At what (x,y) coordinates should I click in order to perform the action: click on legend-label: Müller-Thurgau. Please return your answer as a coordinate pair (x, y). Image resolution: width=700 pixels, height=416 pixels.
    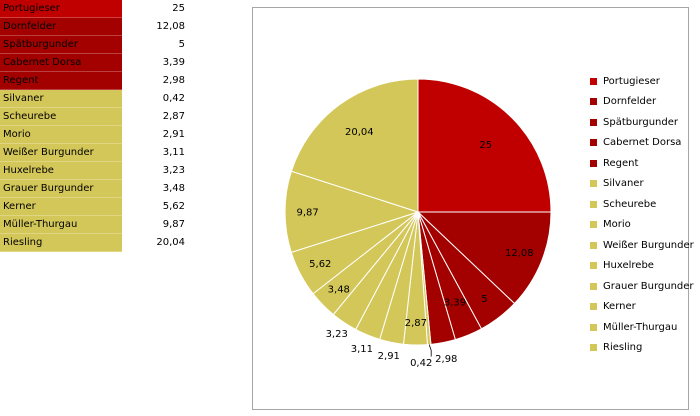
    Looking at the image, I should click on (640, 327).